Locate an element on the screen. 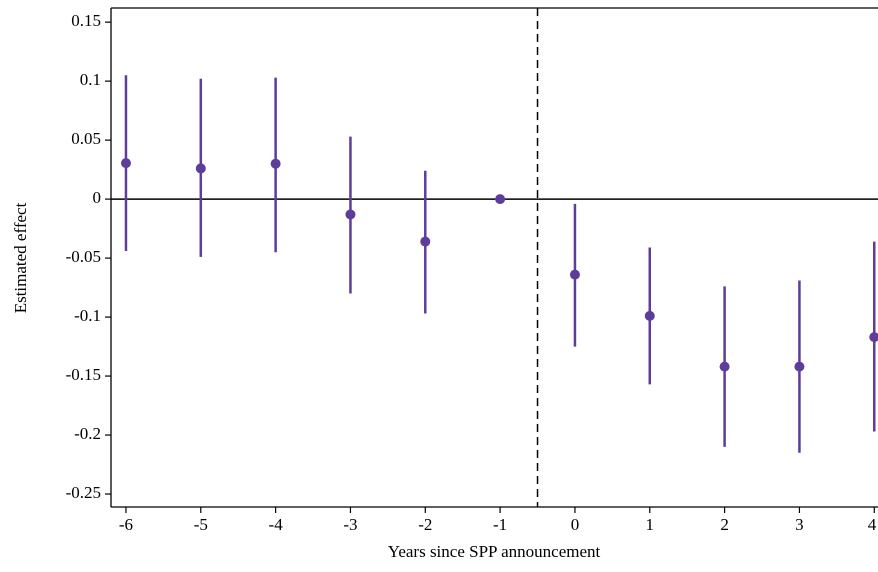 This screenshot has width=878, height=572. y-tick-label: -0.15 is located at coordinates (83, 374).